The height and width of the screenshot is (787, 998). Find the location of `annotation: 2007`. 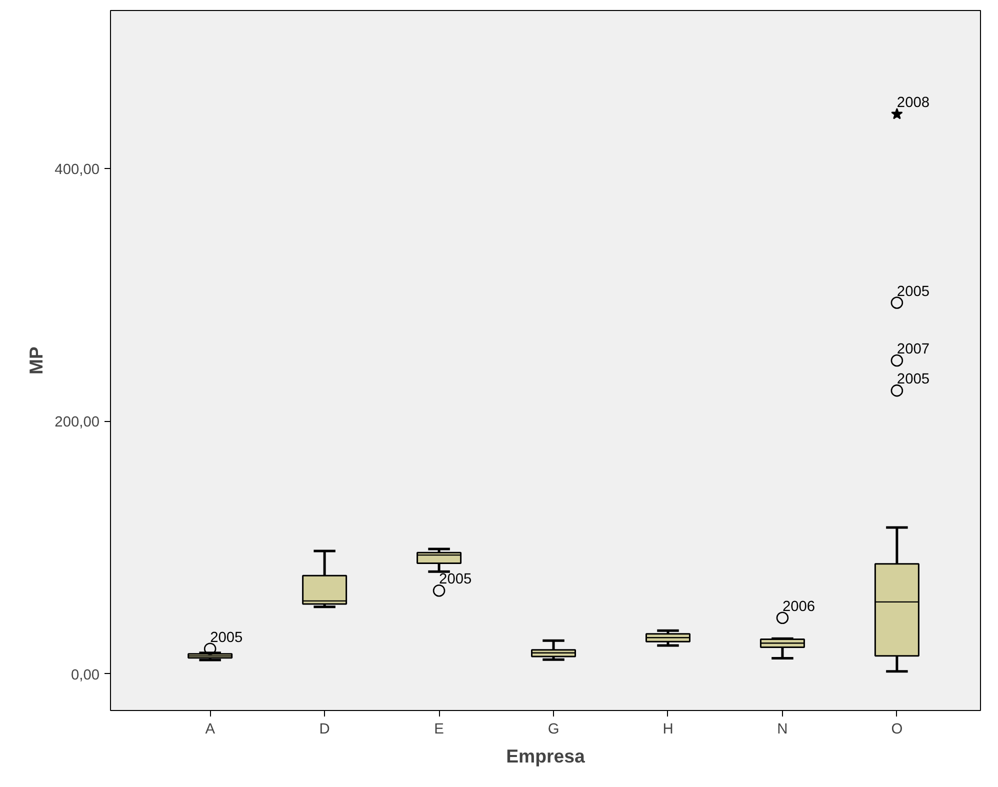

annotation: 2007 is located at coordinates (913, 350).